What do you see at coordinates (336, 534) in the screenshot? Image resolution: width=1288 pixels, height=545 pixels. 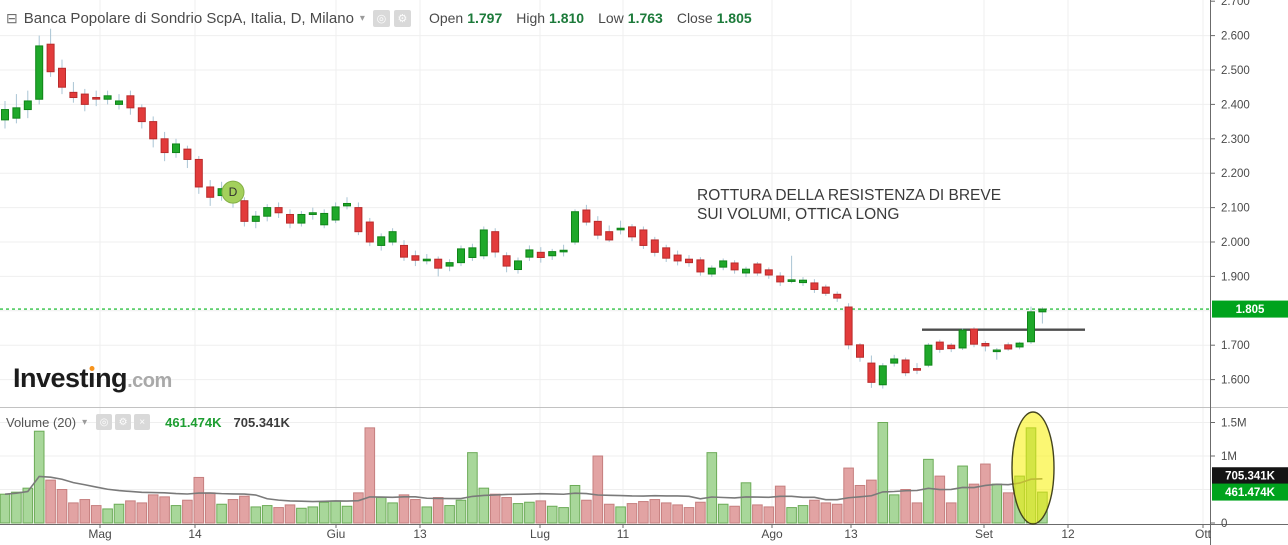 I see `svg-text: Giu` at bounding box center [336, 534].